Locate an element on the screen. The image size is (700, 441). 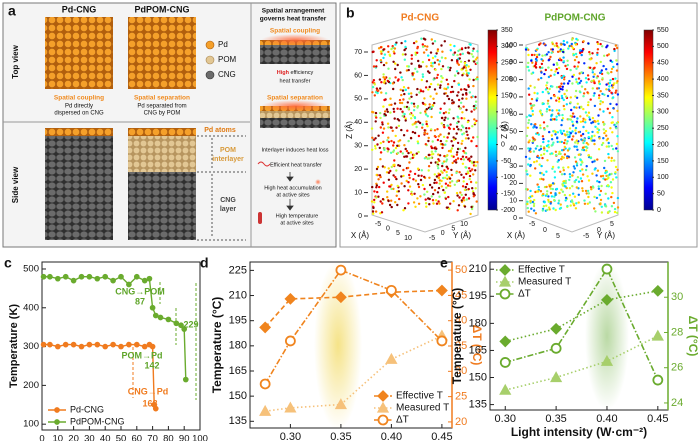
y-tick-label: 0 is located at coordinates (599, 230).